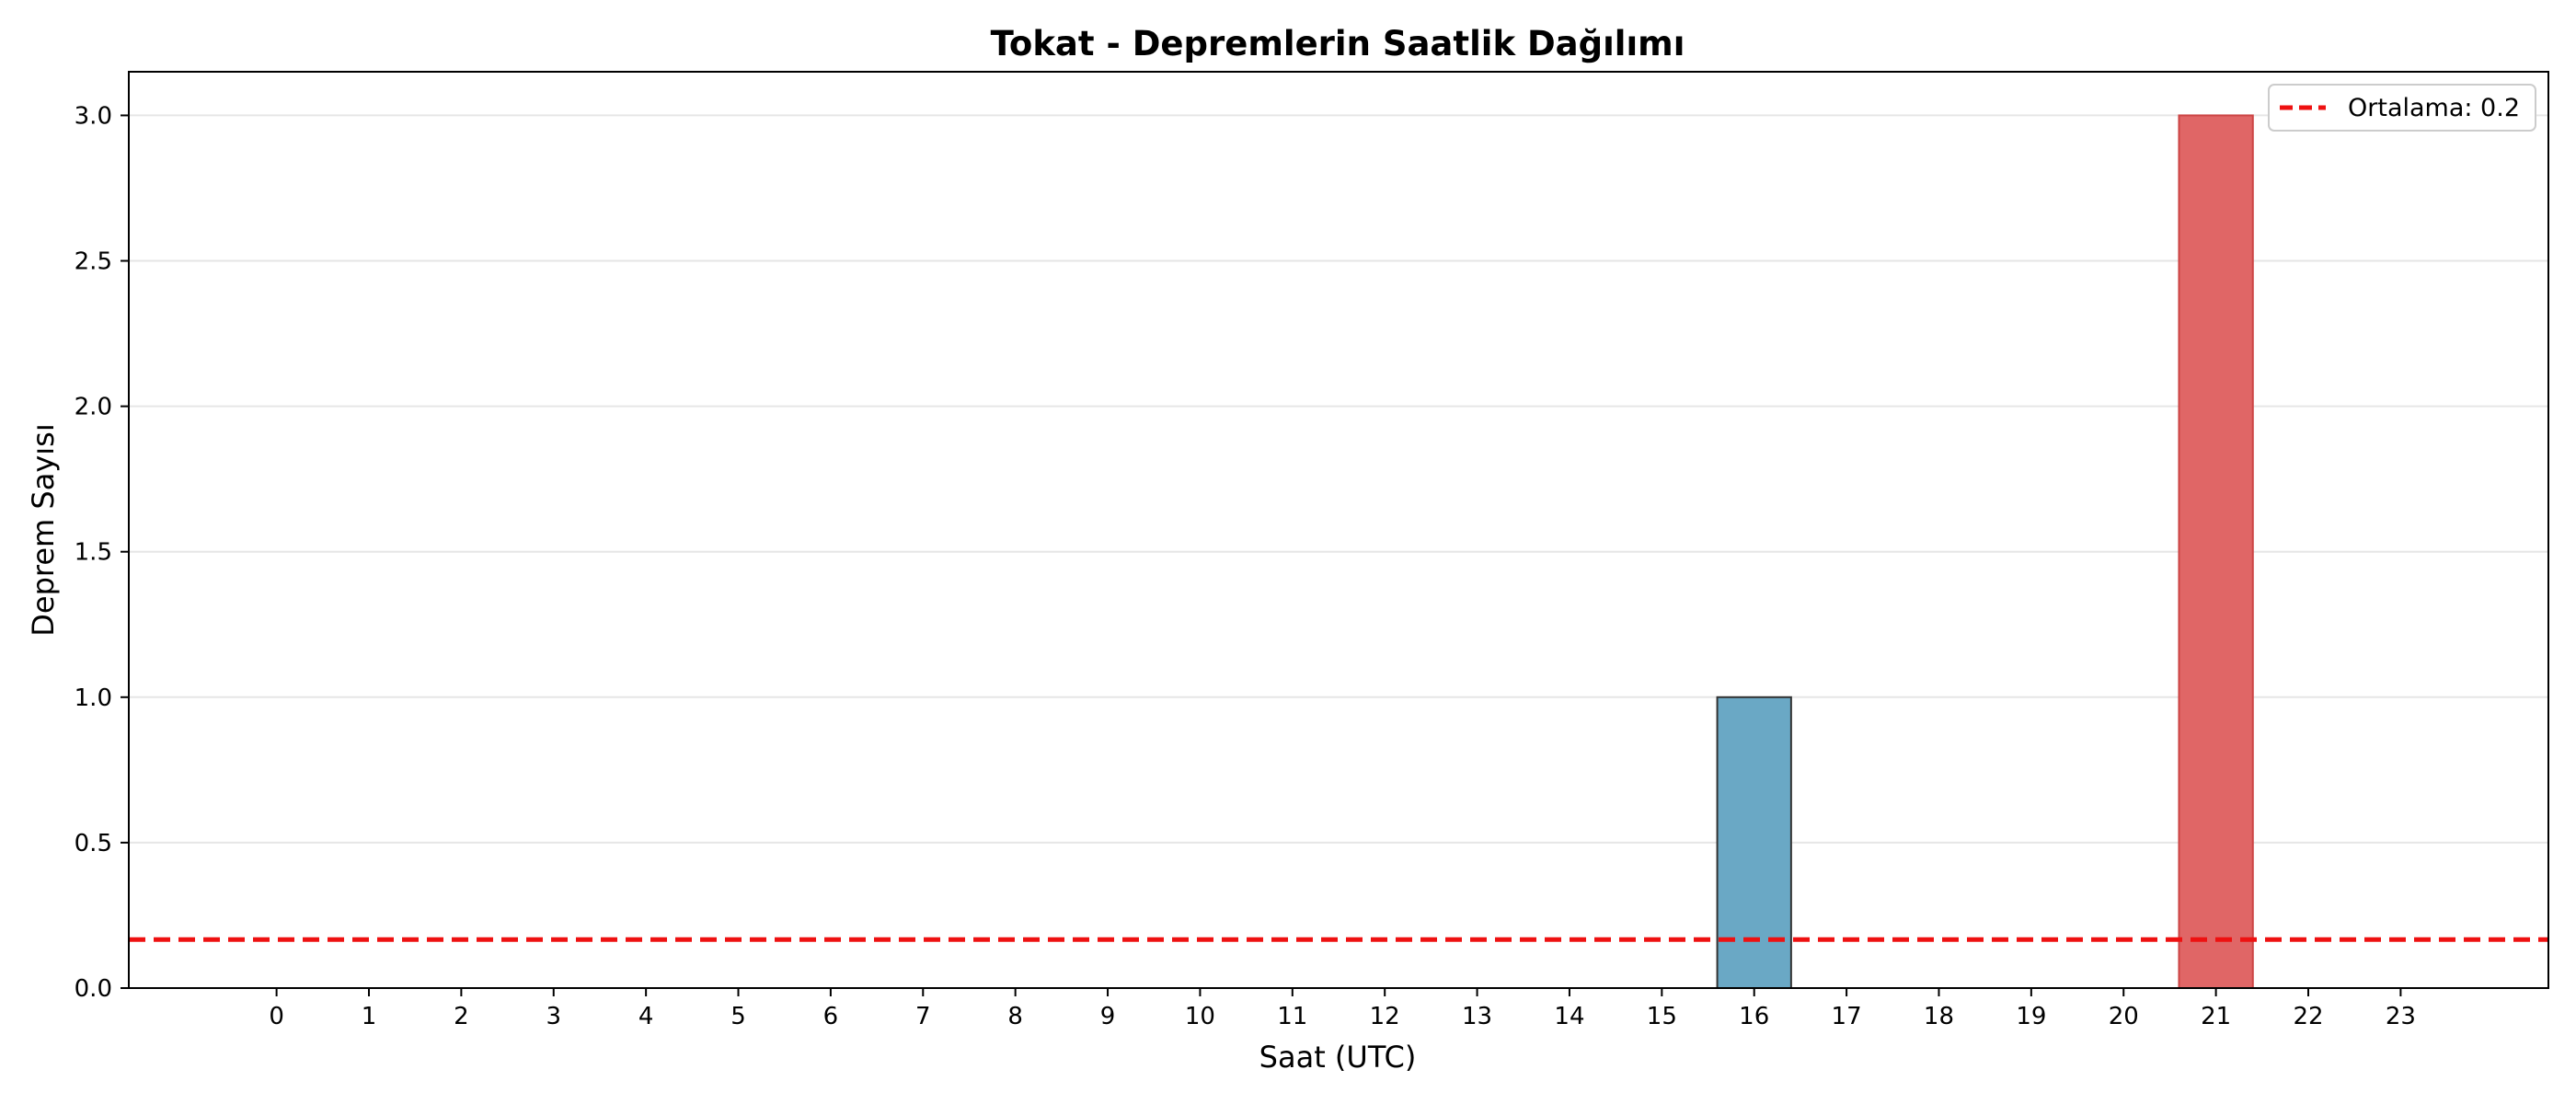  I want to click on x-tick-label: 6, so click(831, 1016).